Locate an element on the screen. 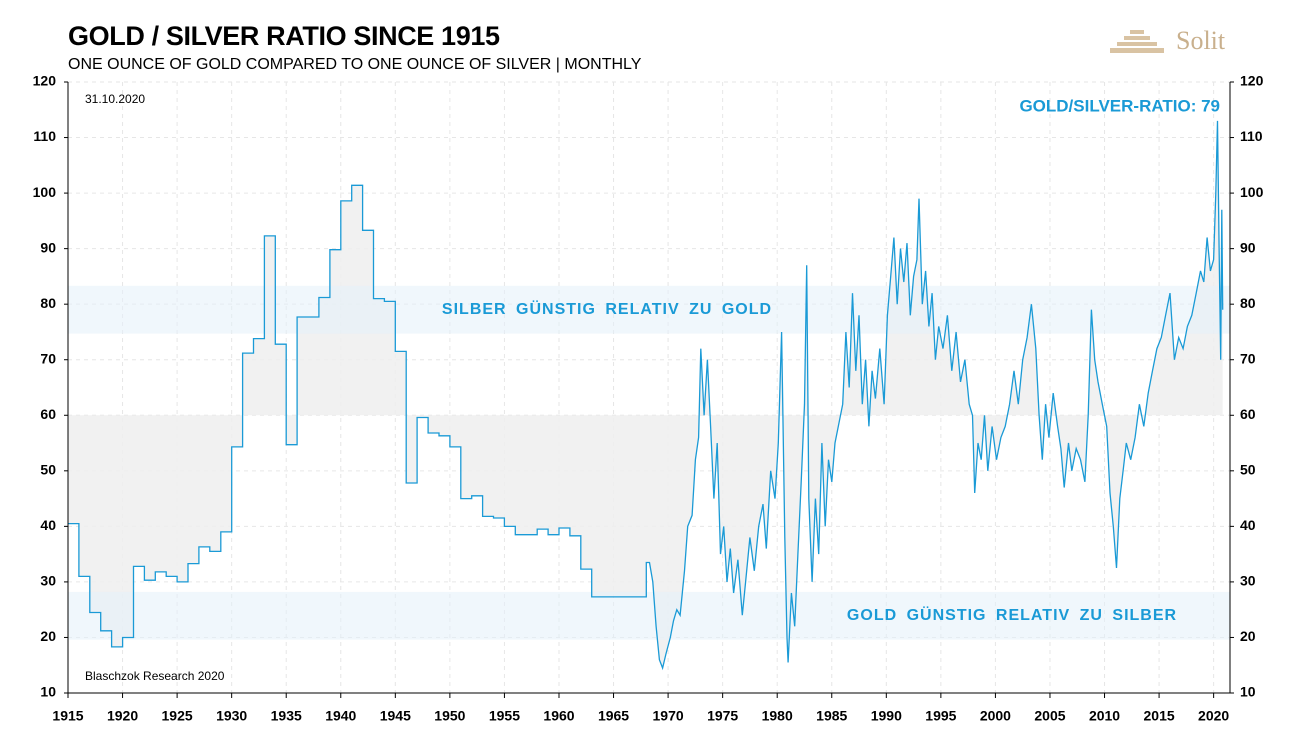  y2-tick-label: 20 is located at coordinates (1248, 636).